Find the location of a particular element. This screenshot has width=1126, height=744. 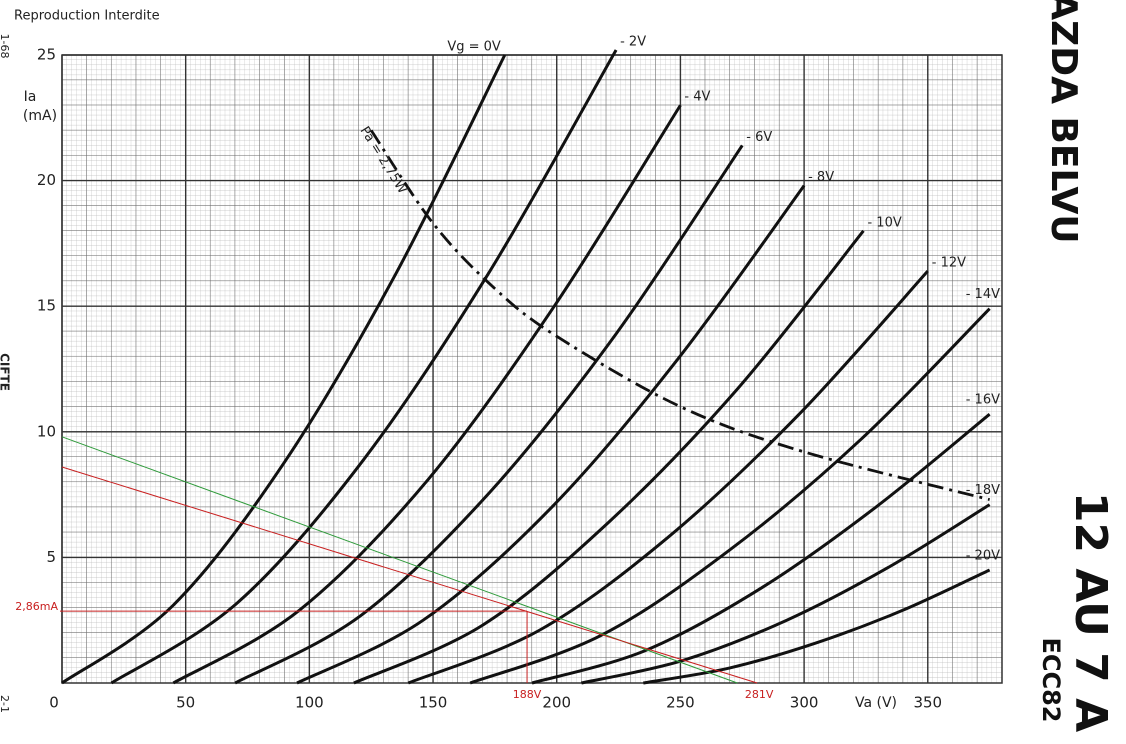

operating-label: 188V is located at coordinates (527, 694).